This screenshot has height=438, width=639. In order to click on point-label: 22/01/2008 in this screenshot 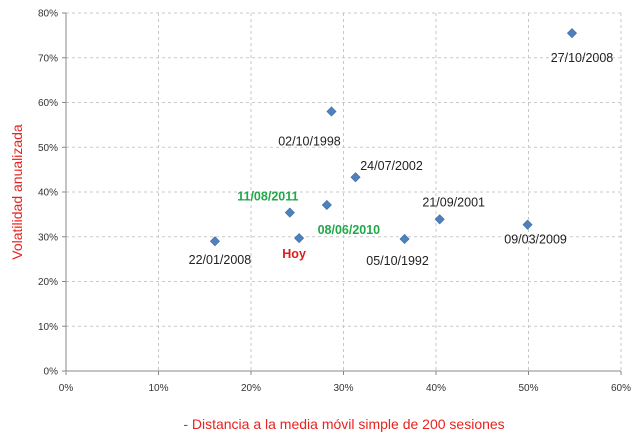, I will do `click(220, 260)`.